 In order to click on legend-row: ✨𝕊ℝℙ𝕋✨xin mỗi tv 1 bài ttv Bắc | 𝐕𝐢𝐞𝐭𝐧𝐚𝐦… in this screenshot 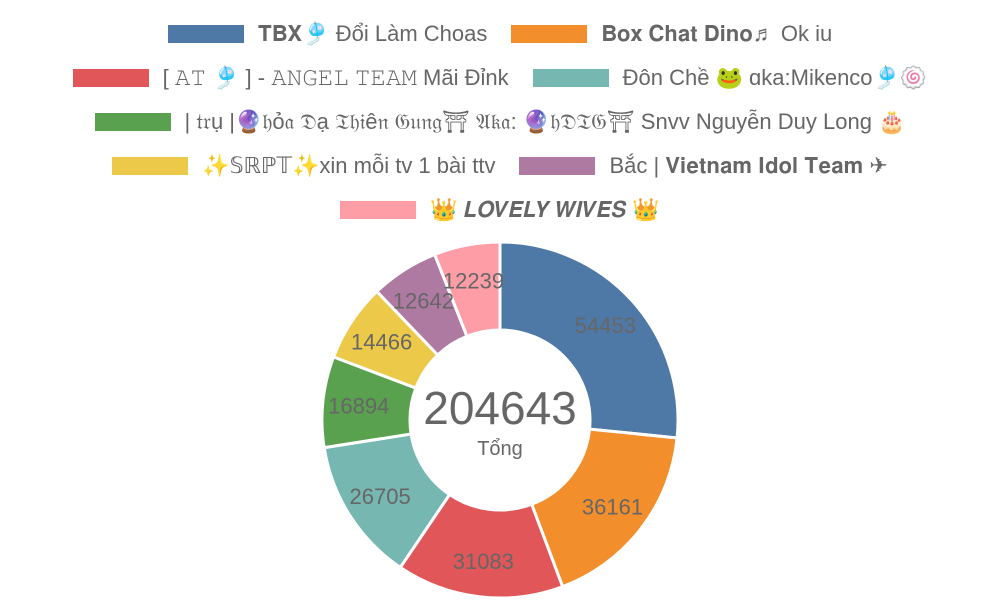, I will do `click(500, 166)`.